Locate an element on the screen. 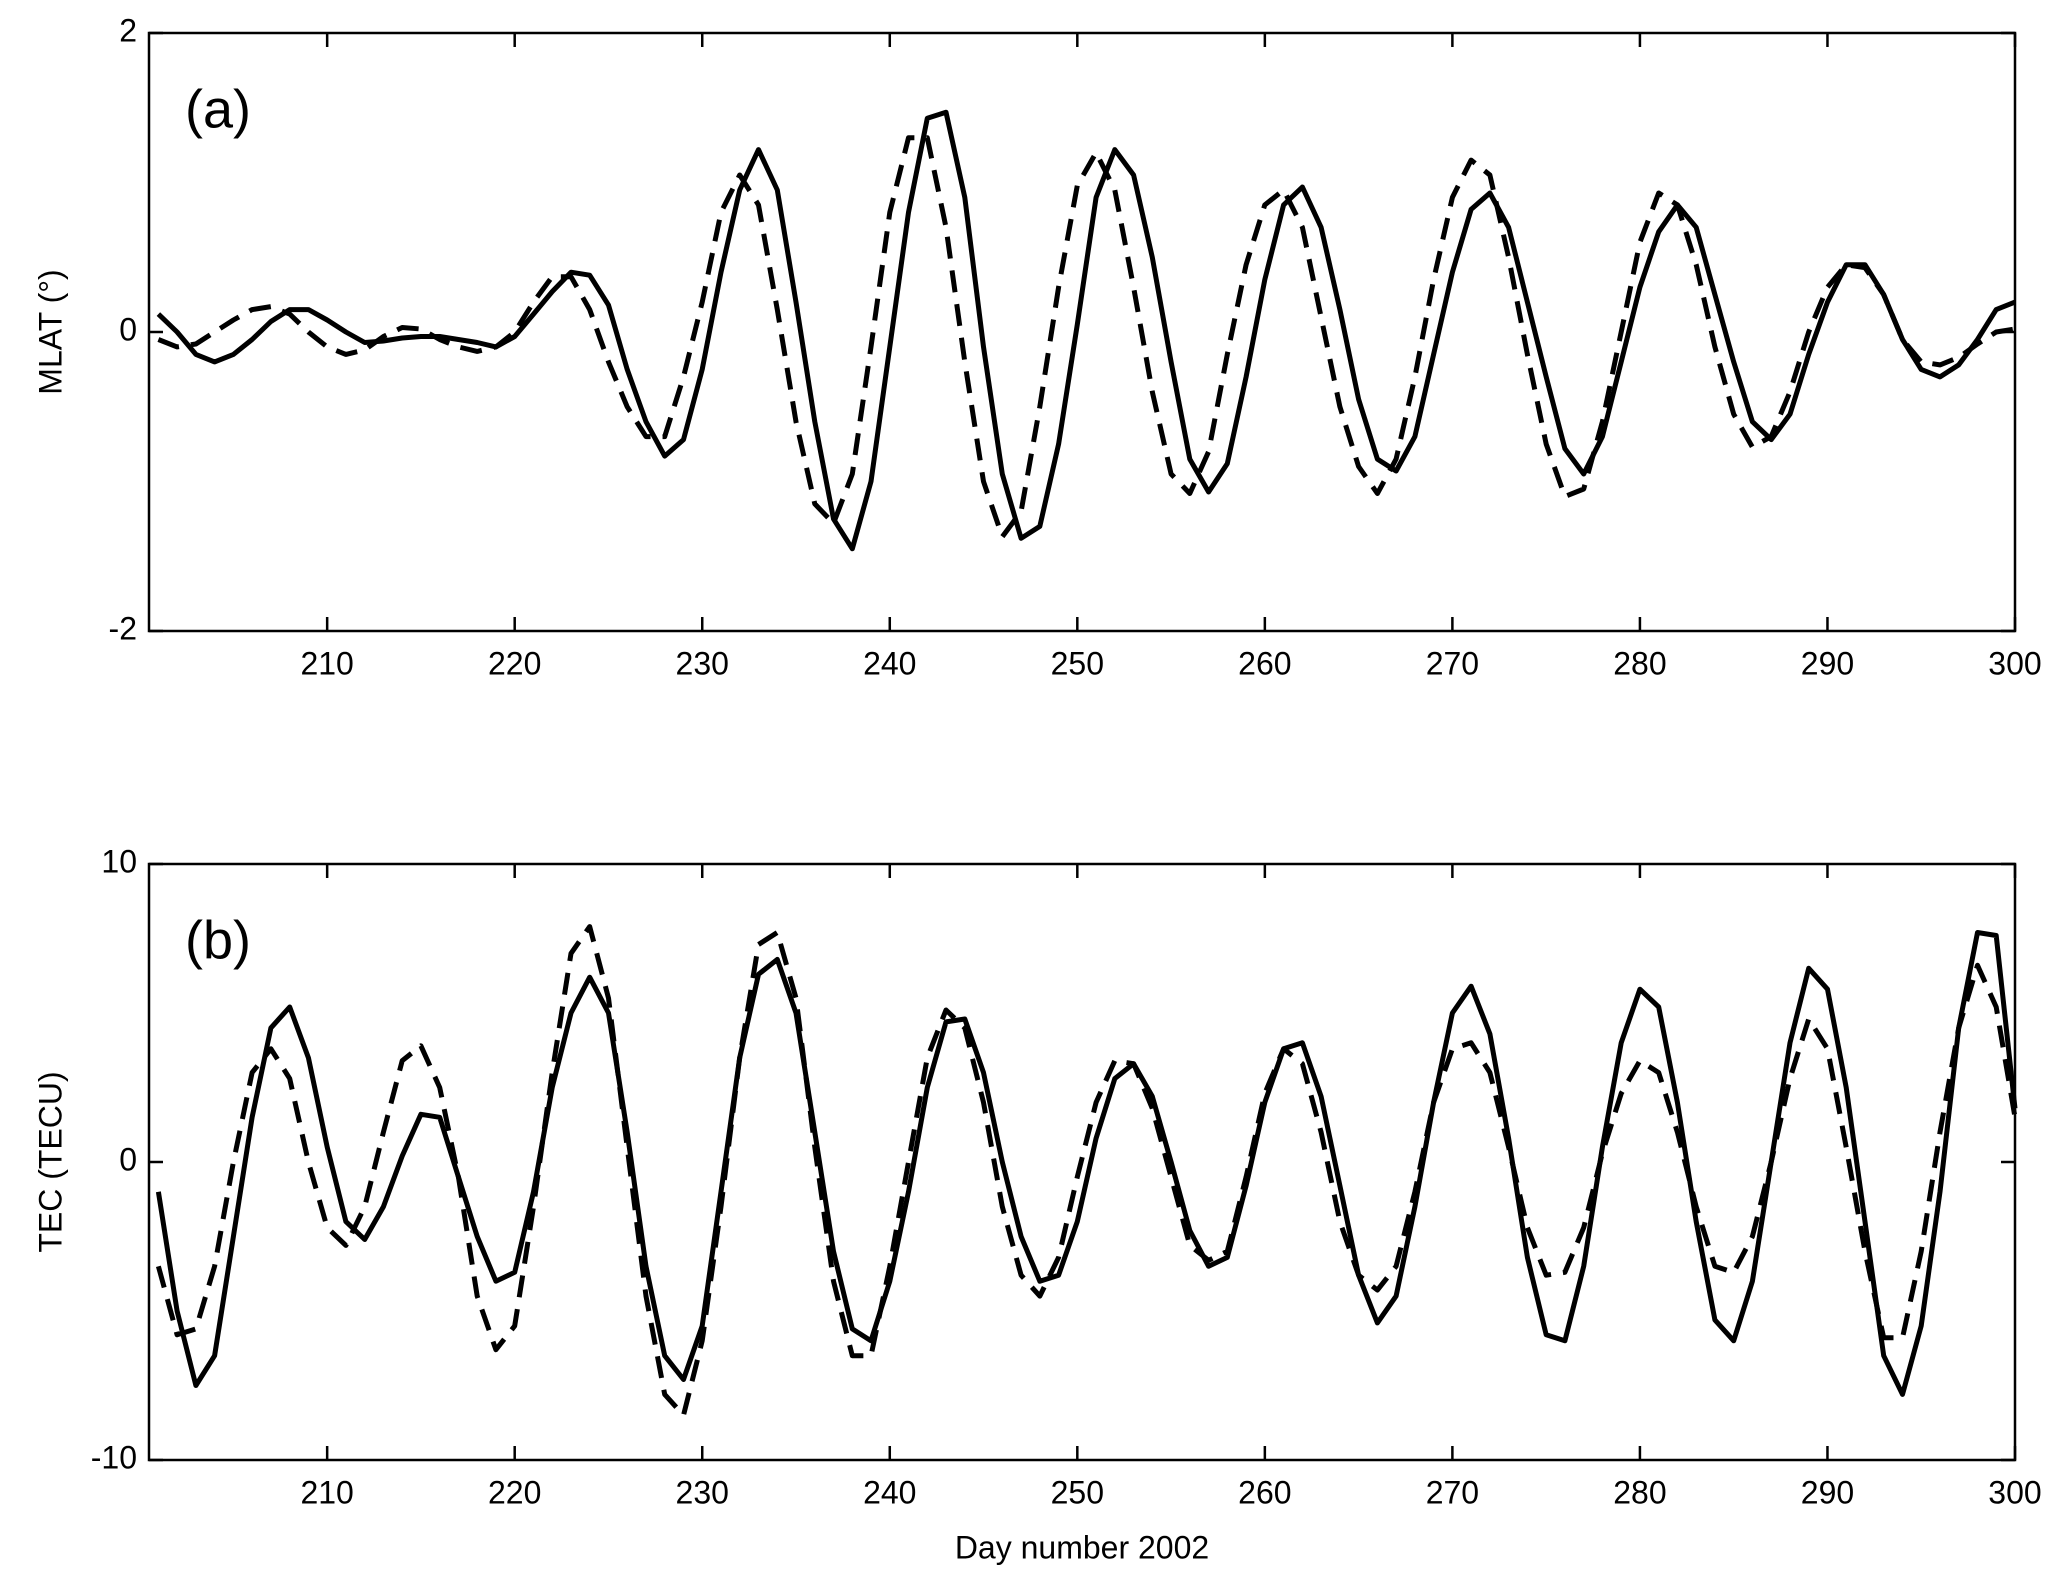  y-tick-label: 10 is located at coordinates (119, 861).